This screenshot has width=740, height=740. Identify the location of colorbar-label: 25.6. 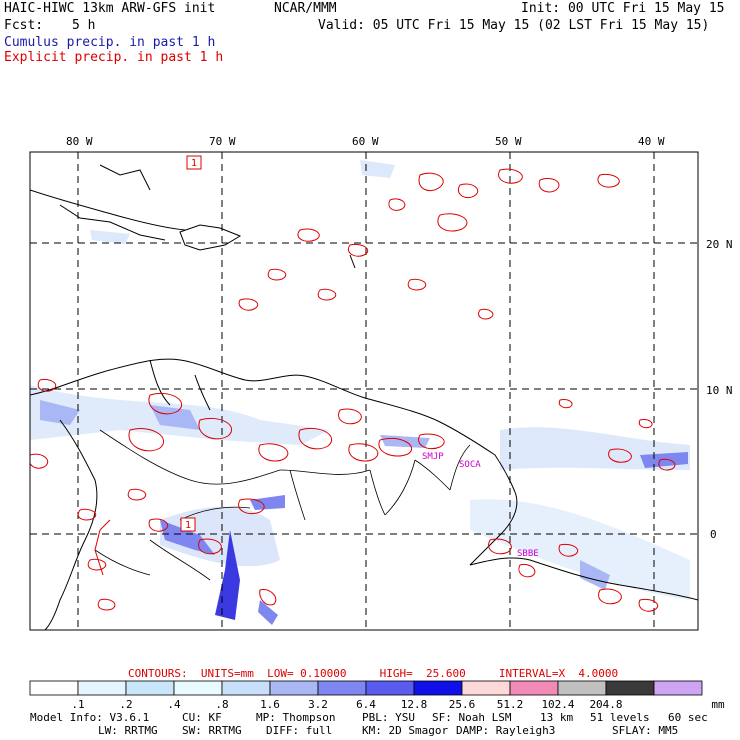
(462, 704).